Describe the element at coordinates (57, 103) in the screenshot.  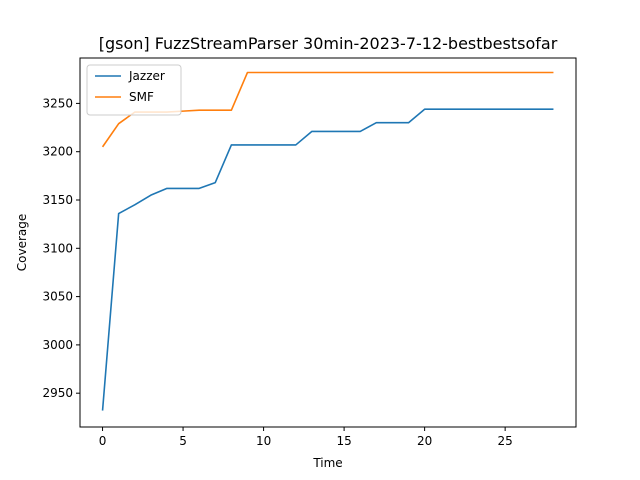
I see `y-tick-label: 3250` at that location.